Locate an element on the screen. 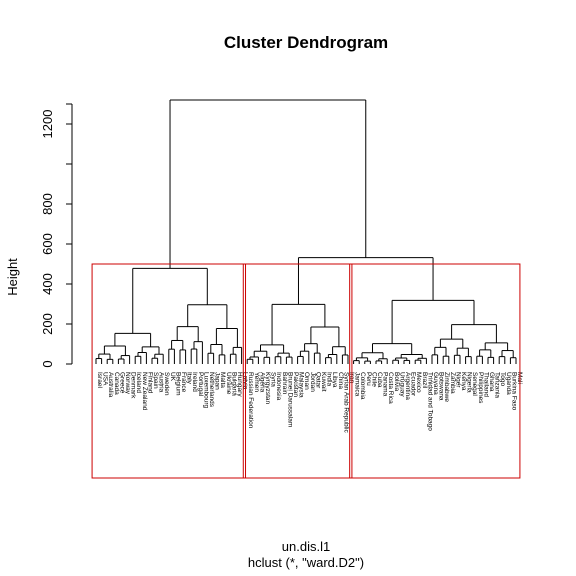 Image resolution: width=576 pixels, height=576 pixels. leaf-label: Trinidad and Tobago is located at coordinates (429, 401).